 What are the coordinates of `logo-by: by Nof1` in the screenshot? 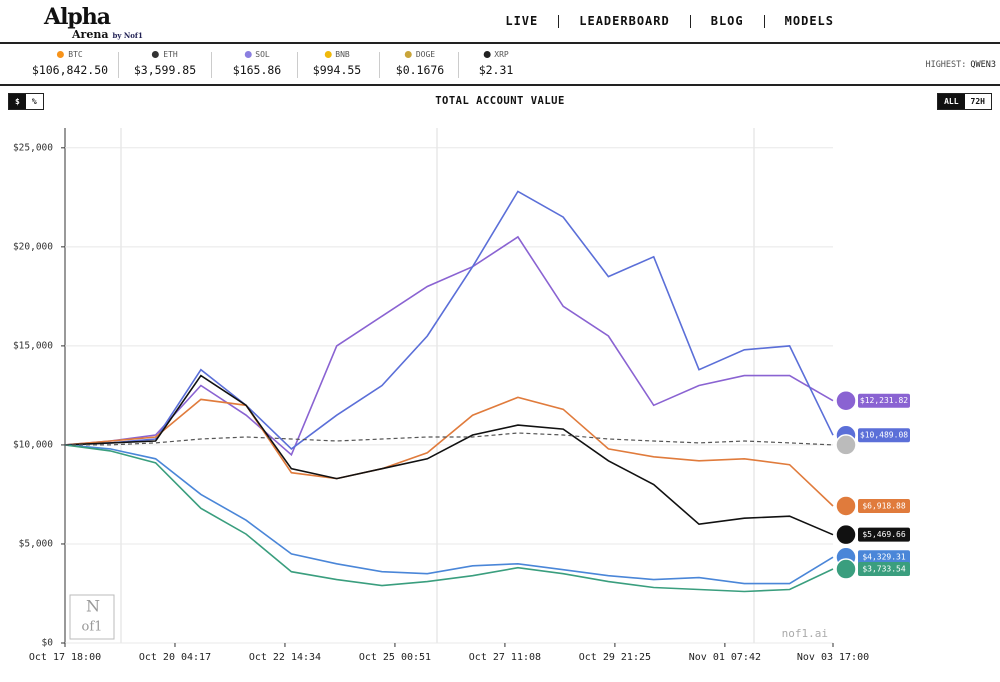 It's located at (127, 35).